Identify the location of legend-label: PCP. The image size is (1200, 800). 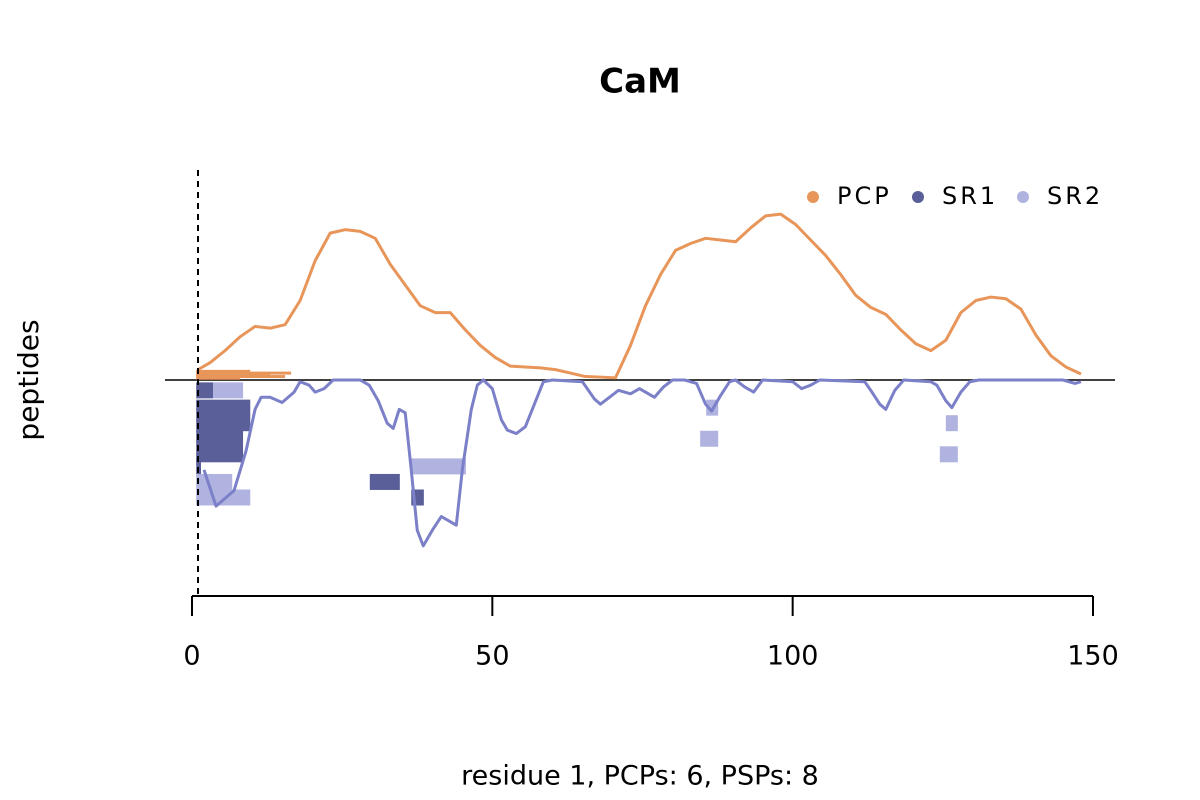
(864, 196).